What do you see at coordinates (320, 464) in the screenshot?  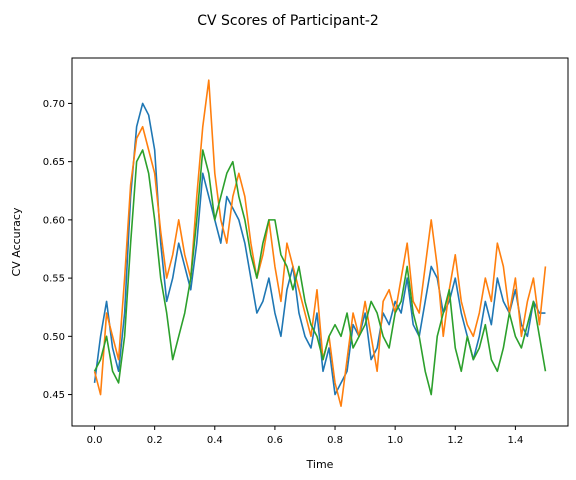 I see `x-axis-label: Time` at bounding box center [320, 464].